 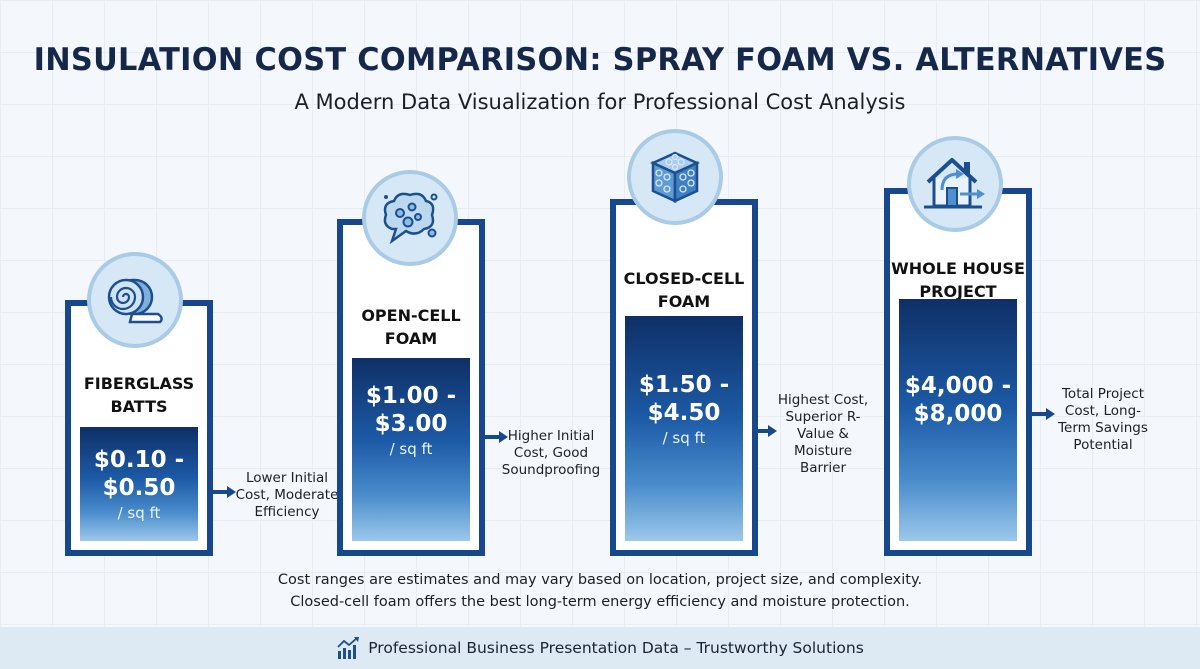 I want to click on label-line: WHOLE HOUSE, so click(x=958, y=268).